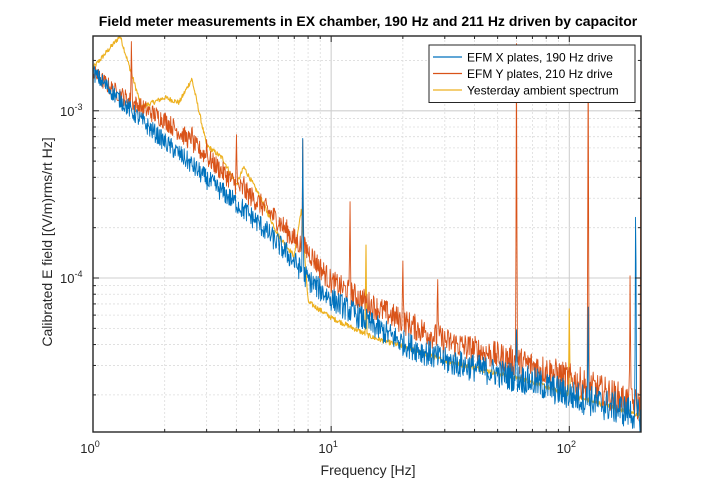  Describe the element at coordinates (71, 277) in the screenshot. I see `y-tick-label: 10⁻⁴` at that location.